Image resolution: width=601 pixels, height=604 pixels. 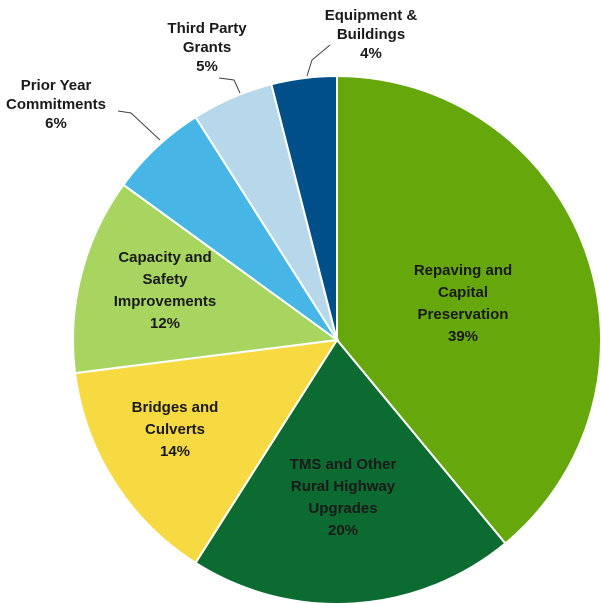 I want to click on slice-name-line: Capital, so click(x=463, y=292).